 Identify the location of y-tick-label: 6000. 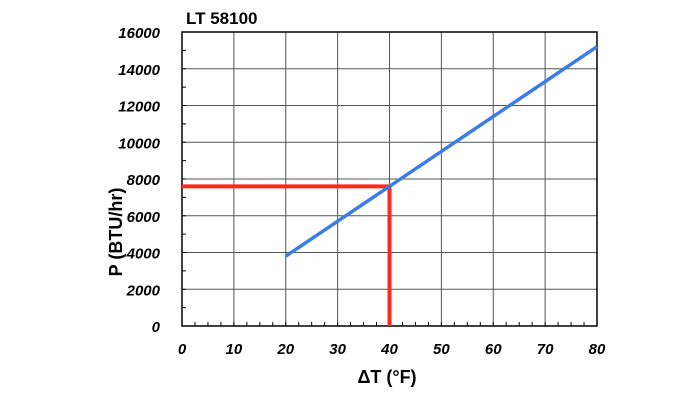
(144, 217).